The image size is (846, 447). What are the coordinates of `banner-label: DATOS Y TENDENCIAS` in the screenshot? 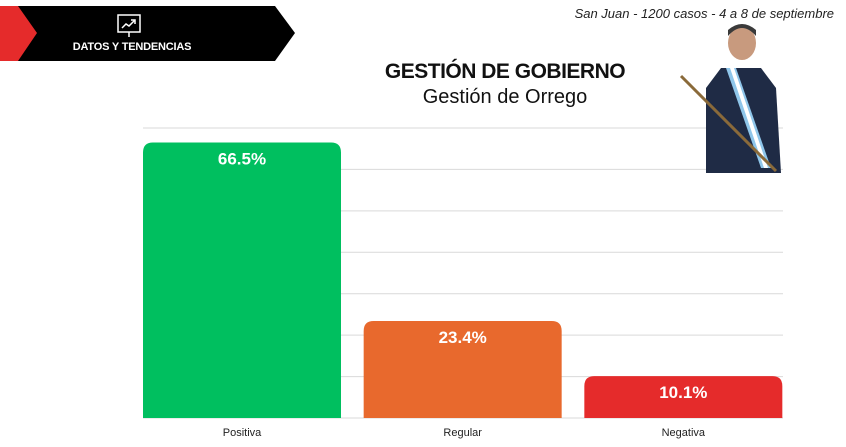 It's located at (132, 47).